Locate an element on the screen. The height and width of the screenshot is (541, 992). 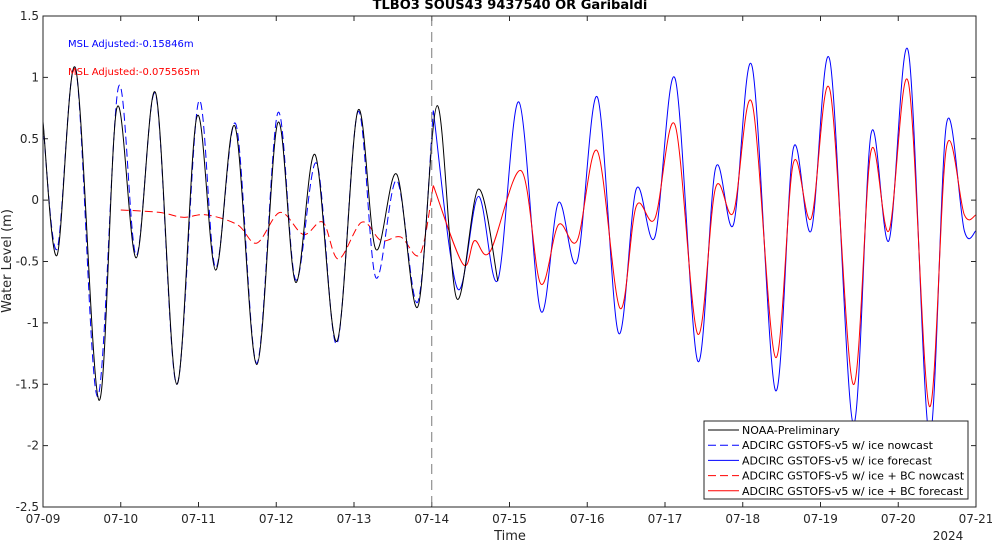
legend-entry: ADCIRC GSTOFS-v5 w/ ice forecast is located at coordinates (837, 460).